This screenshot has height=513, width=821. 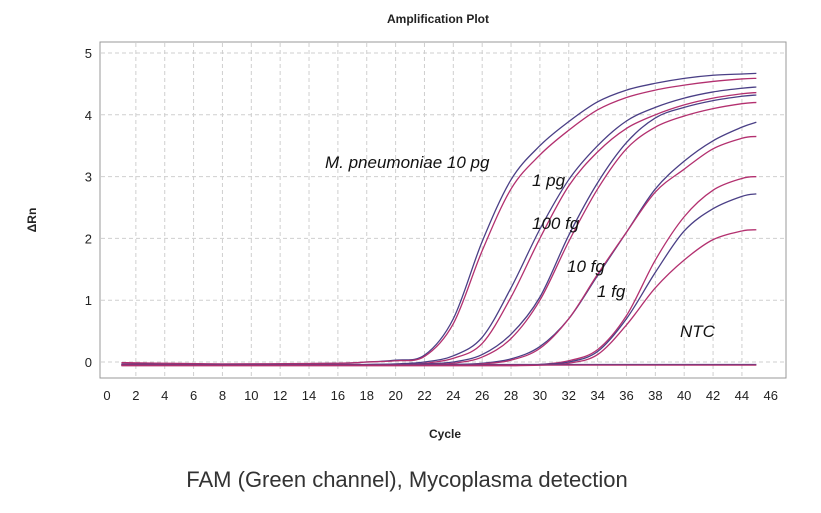 What do you see at coordinates (569, 395) in the screenshot?
I see `x-tick-label: 32` at bounding box center [569, 395].